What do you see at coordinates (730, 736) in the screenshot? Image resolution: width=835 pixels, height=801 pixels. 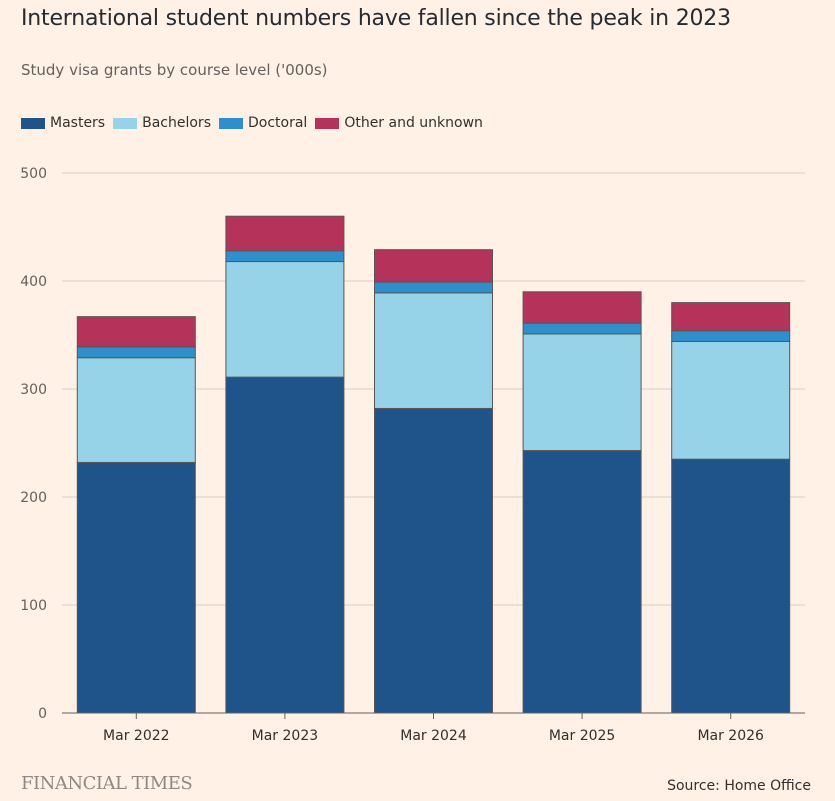 I see `x-tick-label: Mar 2026` at bounding box center [730, 736].